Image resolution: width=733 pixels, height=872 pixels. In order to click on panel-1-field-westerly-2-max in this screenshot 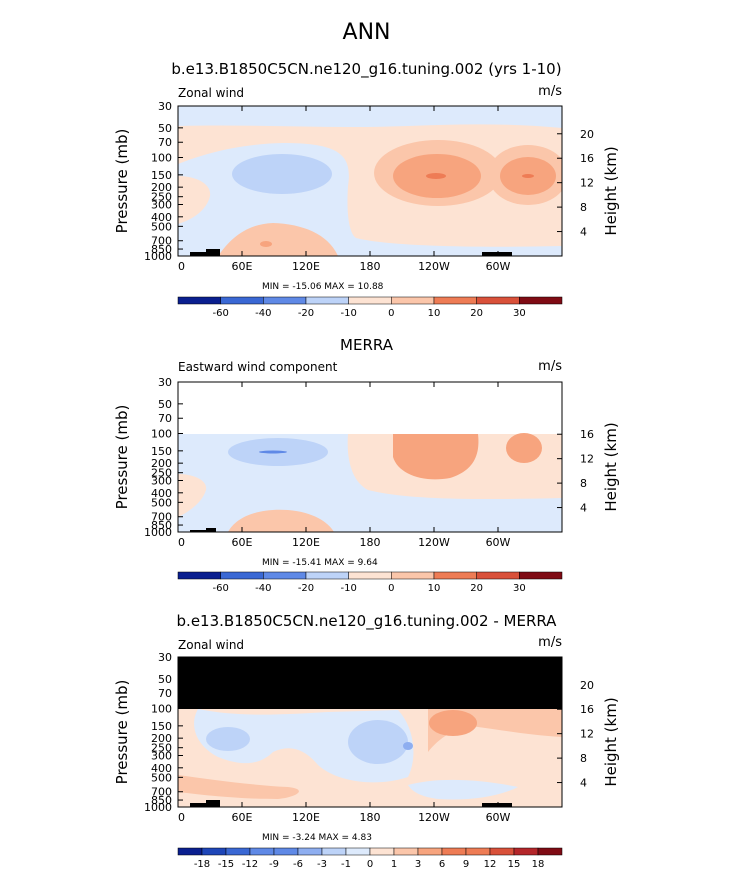, I will do `click(528, 176)`.